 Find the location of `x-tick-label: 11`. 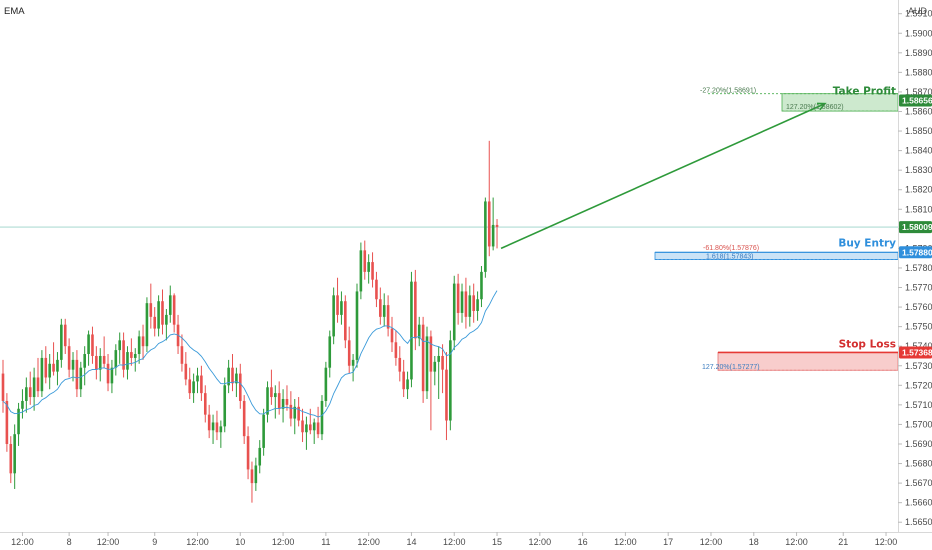

x-tick-label: 11 is located at coordinates (325, 542).